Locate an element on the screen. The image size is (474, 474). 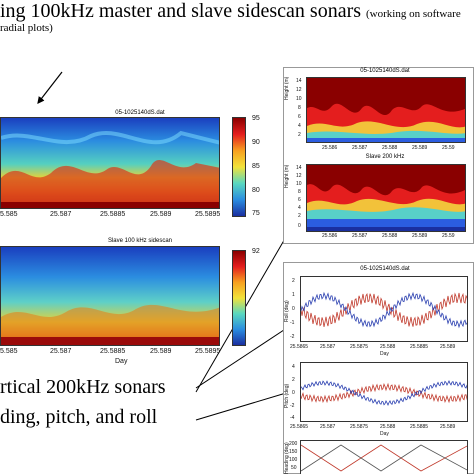
rt-ytick-7: 2 is located at coordinates (299, 135).